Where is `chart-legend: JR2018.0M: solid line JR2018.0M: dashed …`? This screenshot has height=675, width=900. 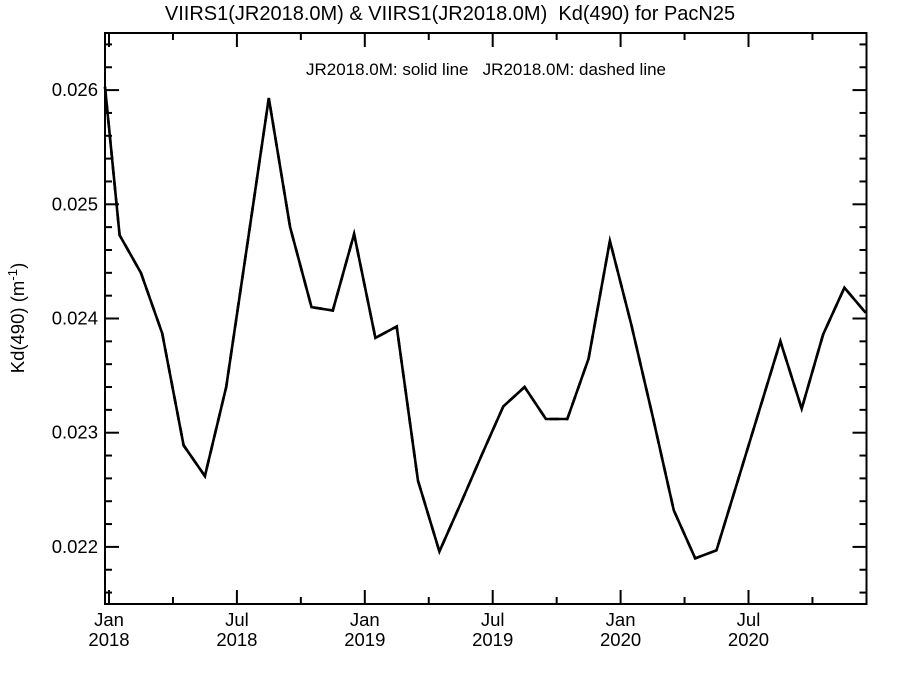 chart-legend: JR2018.0M: solid line JR2018.0M: dashed … is located at coordinates (486, 69).